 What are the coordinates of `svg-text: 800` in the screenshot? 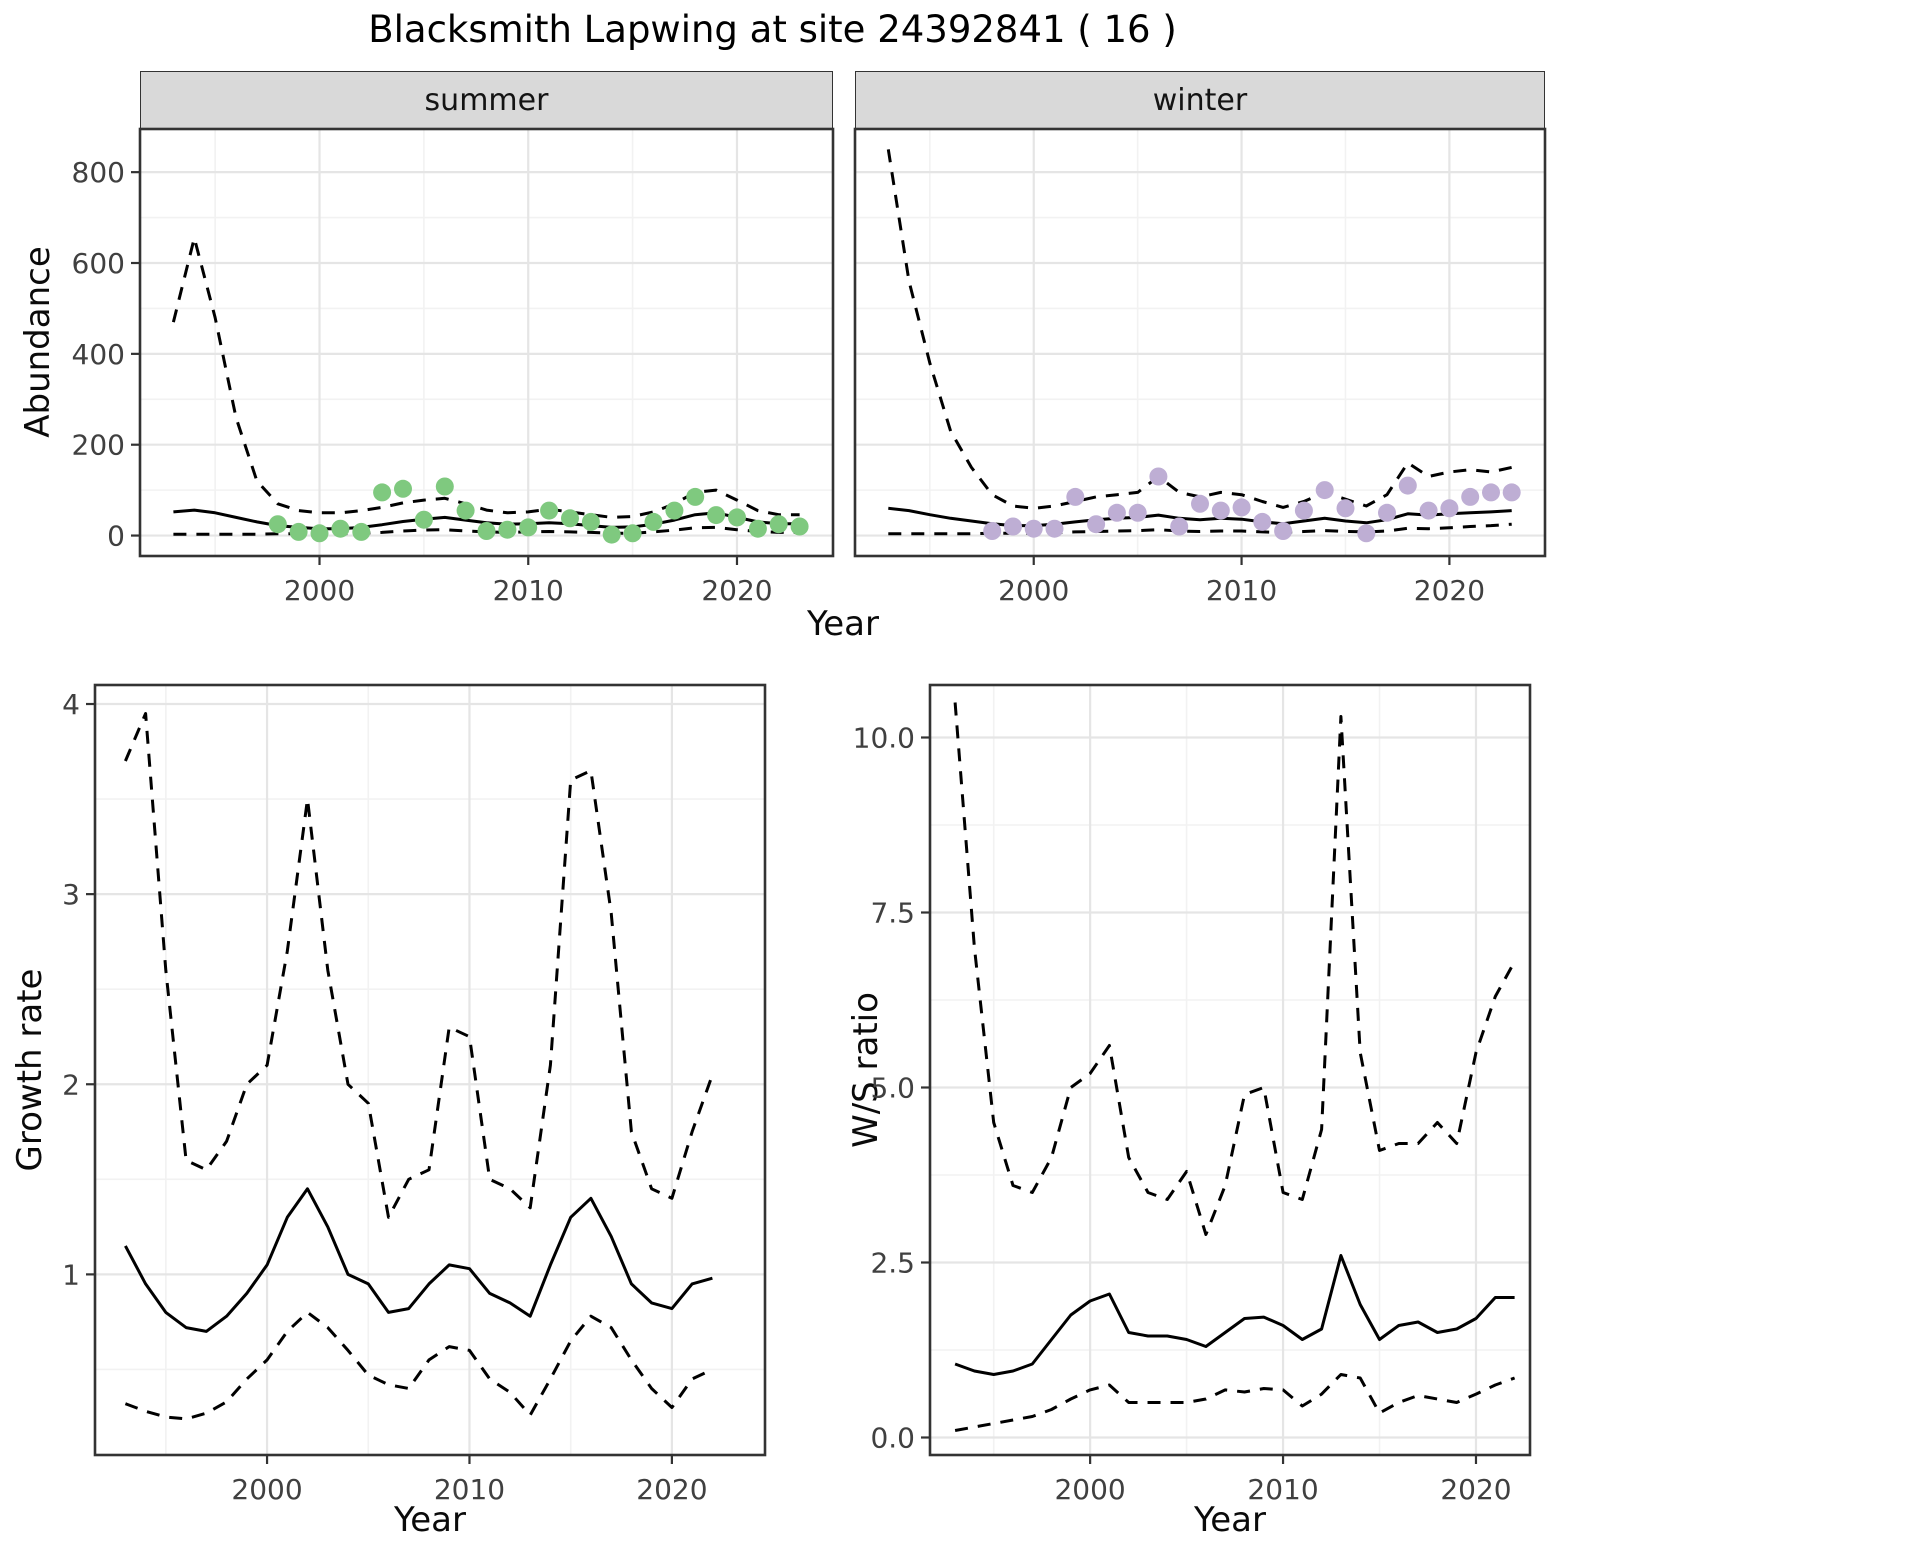 It's located at (98, 172).